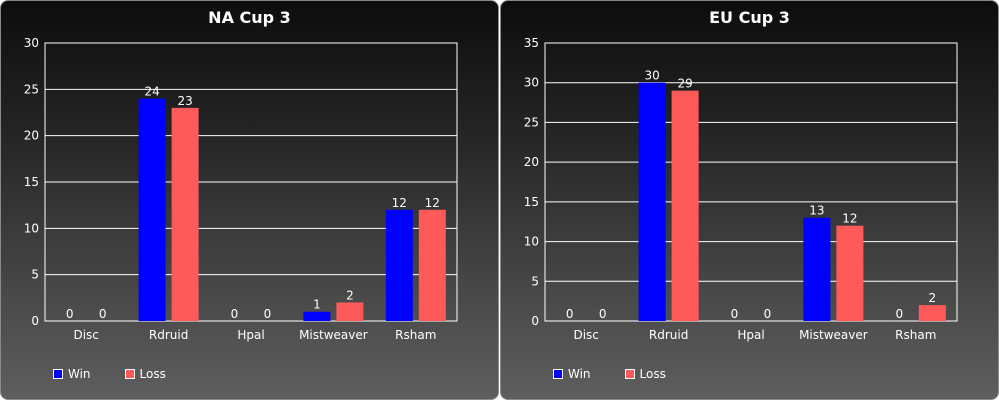 The height and width of the screenshot is (400, 999). Describe the element at coordinates (816, 211) in the screenshot. I see `data-label: 13` at that location.